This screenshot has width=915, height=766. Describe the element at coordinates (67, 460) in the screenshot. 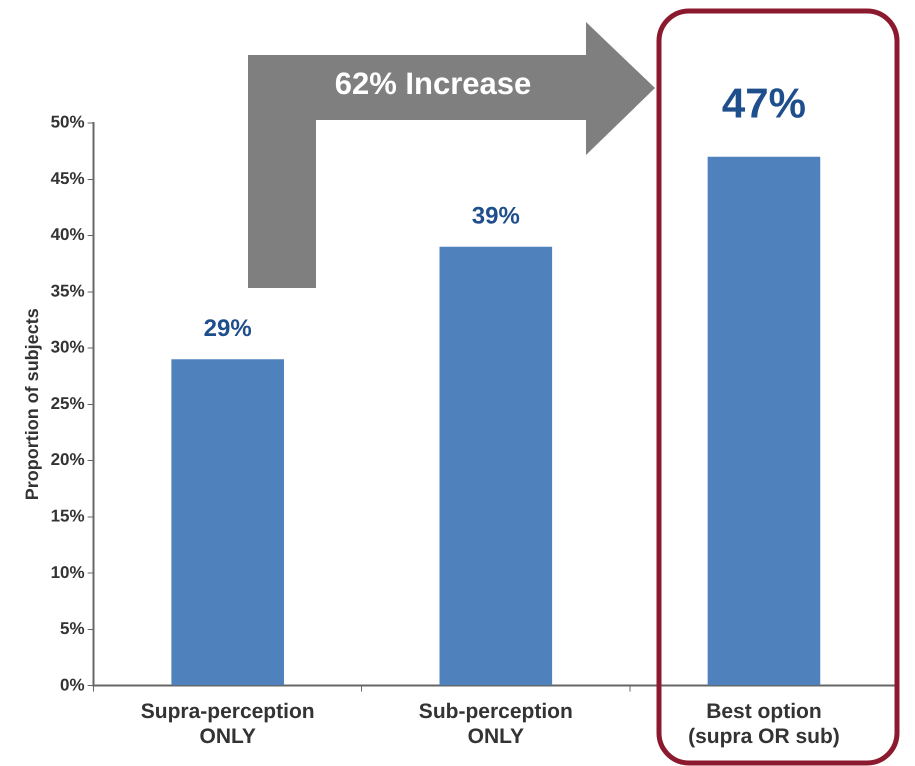

I see `y-tick-label: 20%` at that location.